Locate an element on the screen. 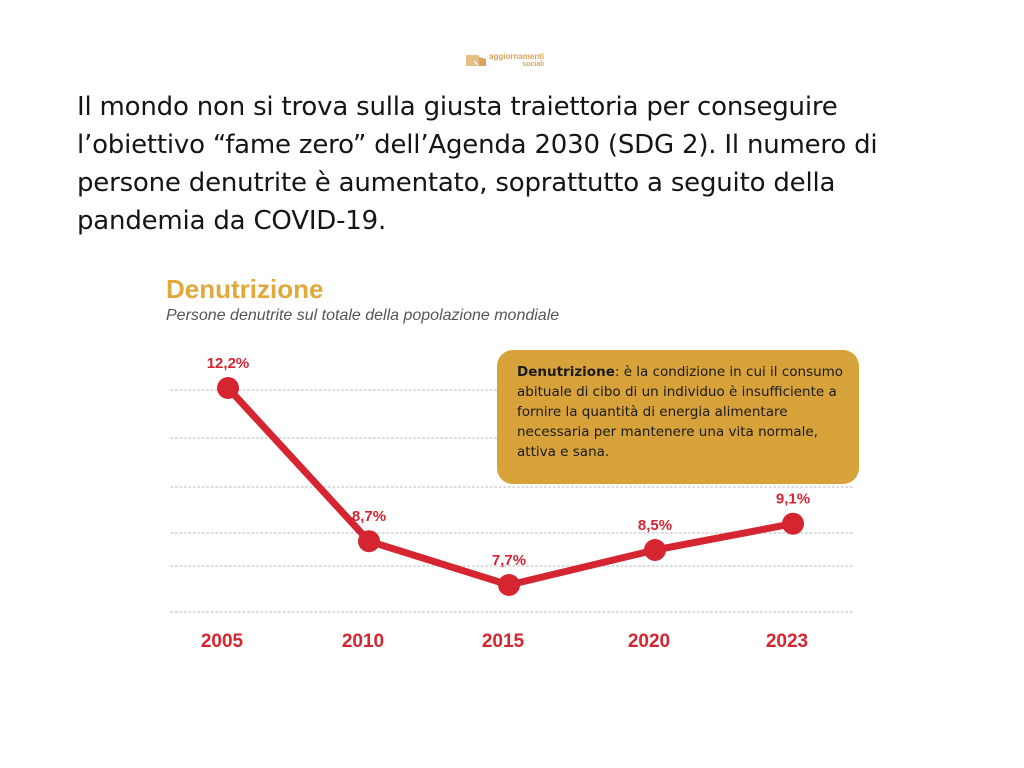 Image resolution: width=1024 pixels, height=768 pixels. x-tick-2015: 2015 is located at coordinates (503, 641).